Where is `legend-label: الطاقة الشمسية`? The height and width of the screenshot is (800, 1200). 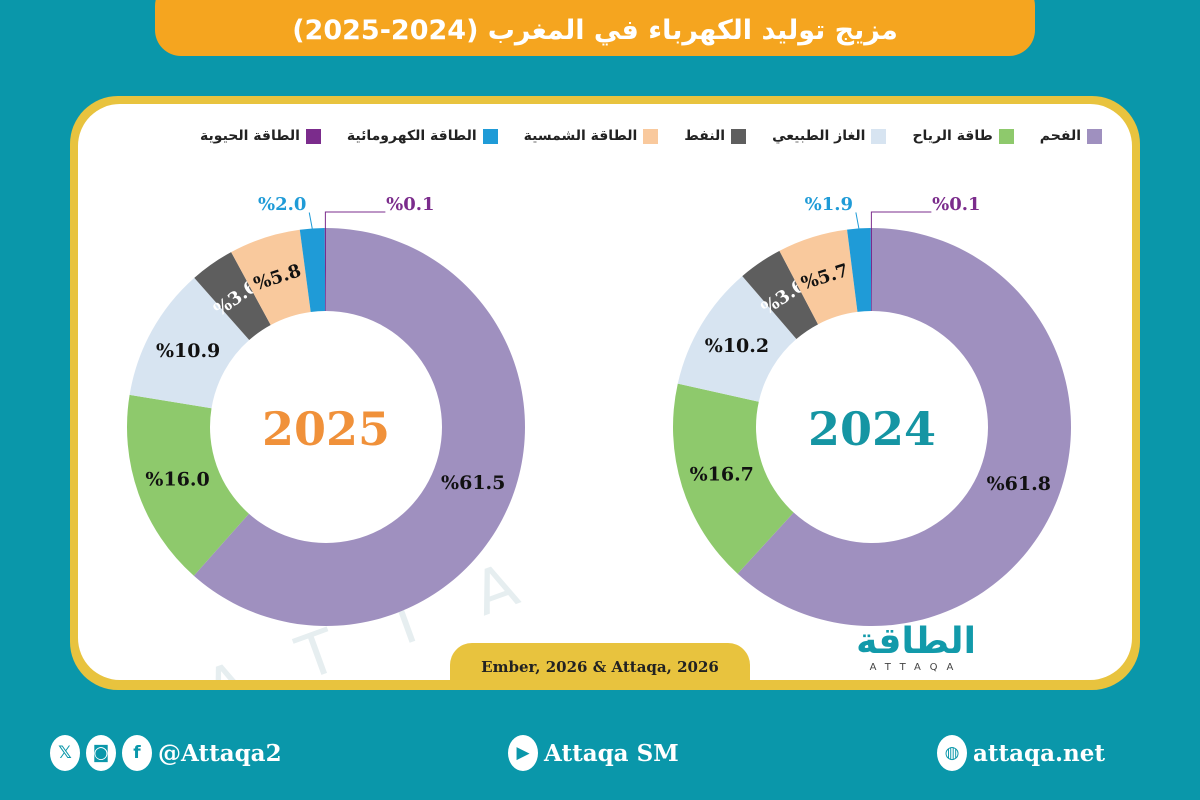
legend-label: الطاقة الشمسية is located at coordinates (580, 136).